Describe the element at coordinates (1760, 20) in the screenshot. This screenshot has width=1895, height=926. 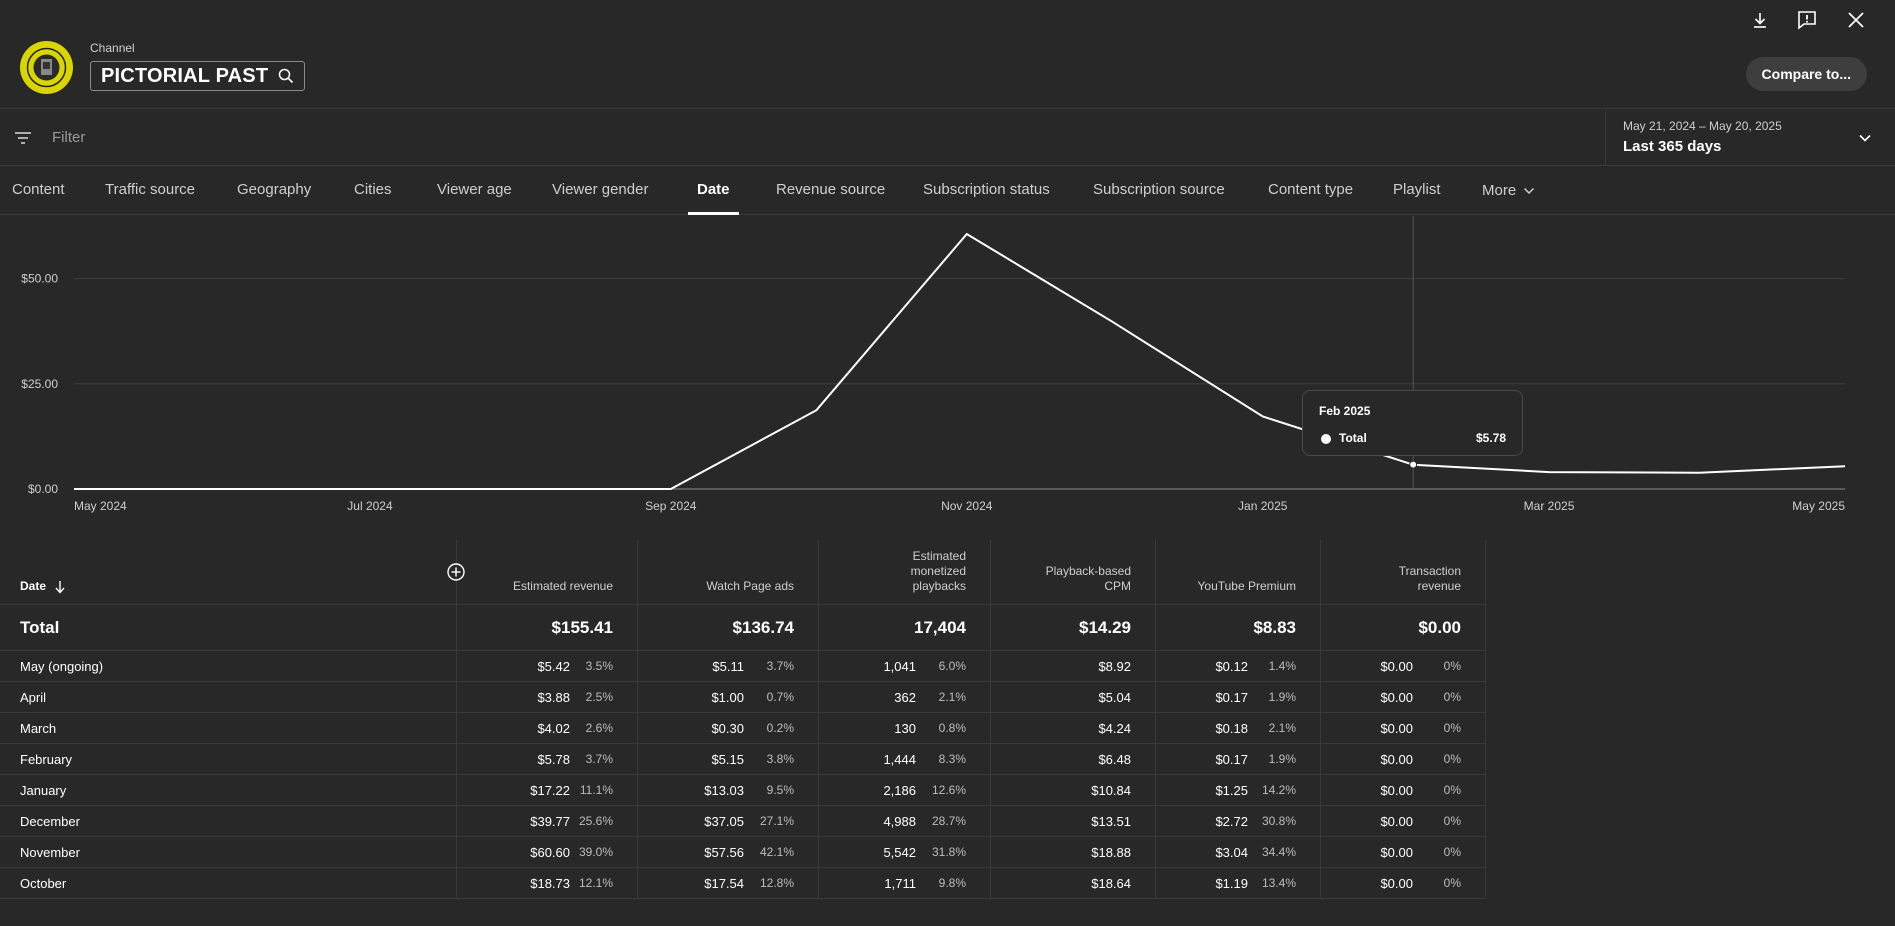
I see `download-icon` at that location.